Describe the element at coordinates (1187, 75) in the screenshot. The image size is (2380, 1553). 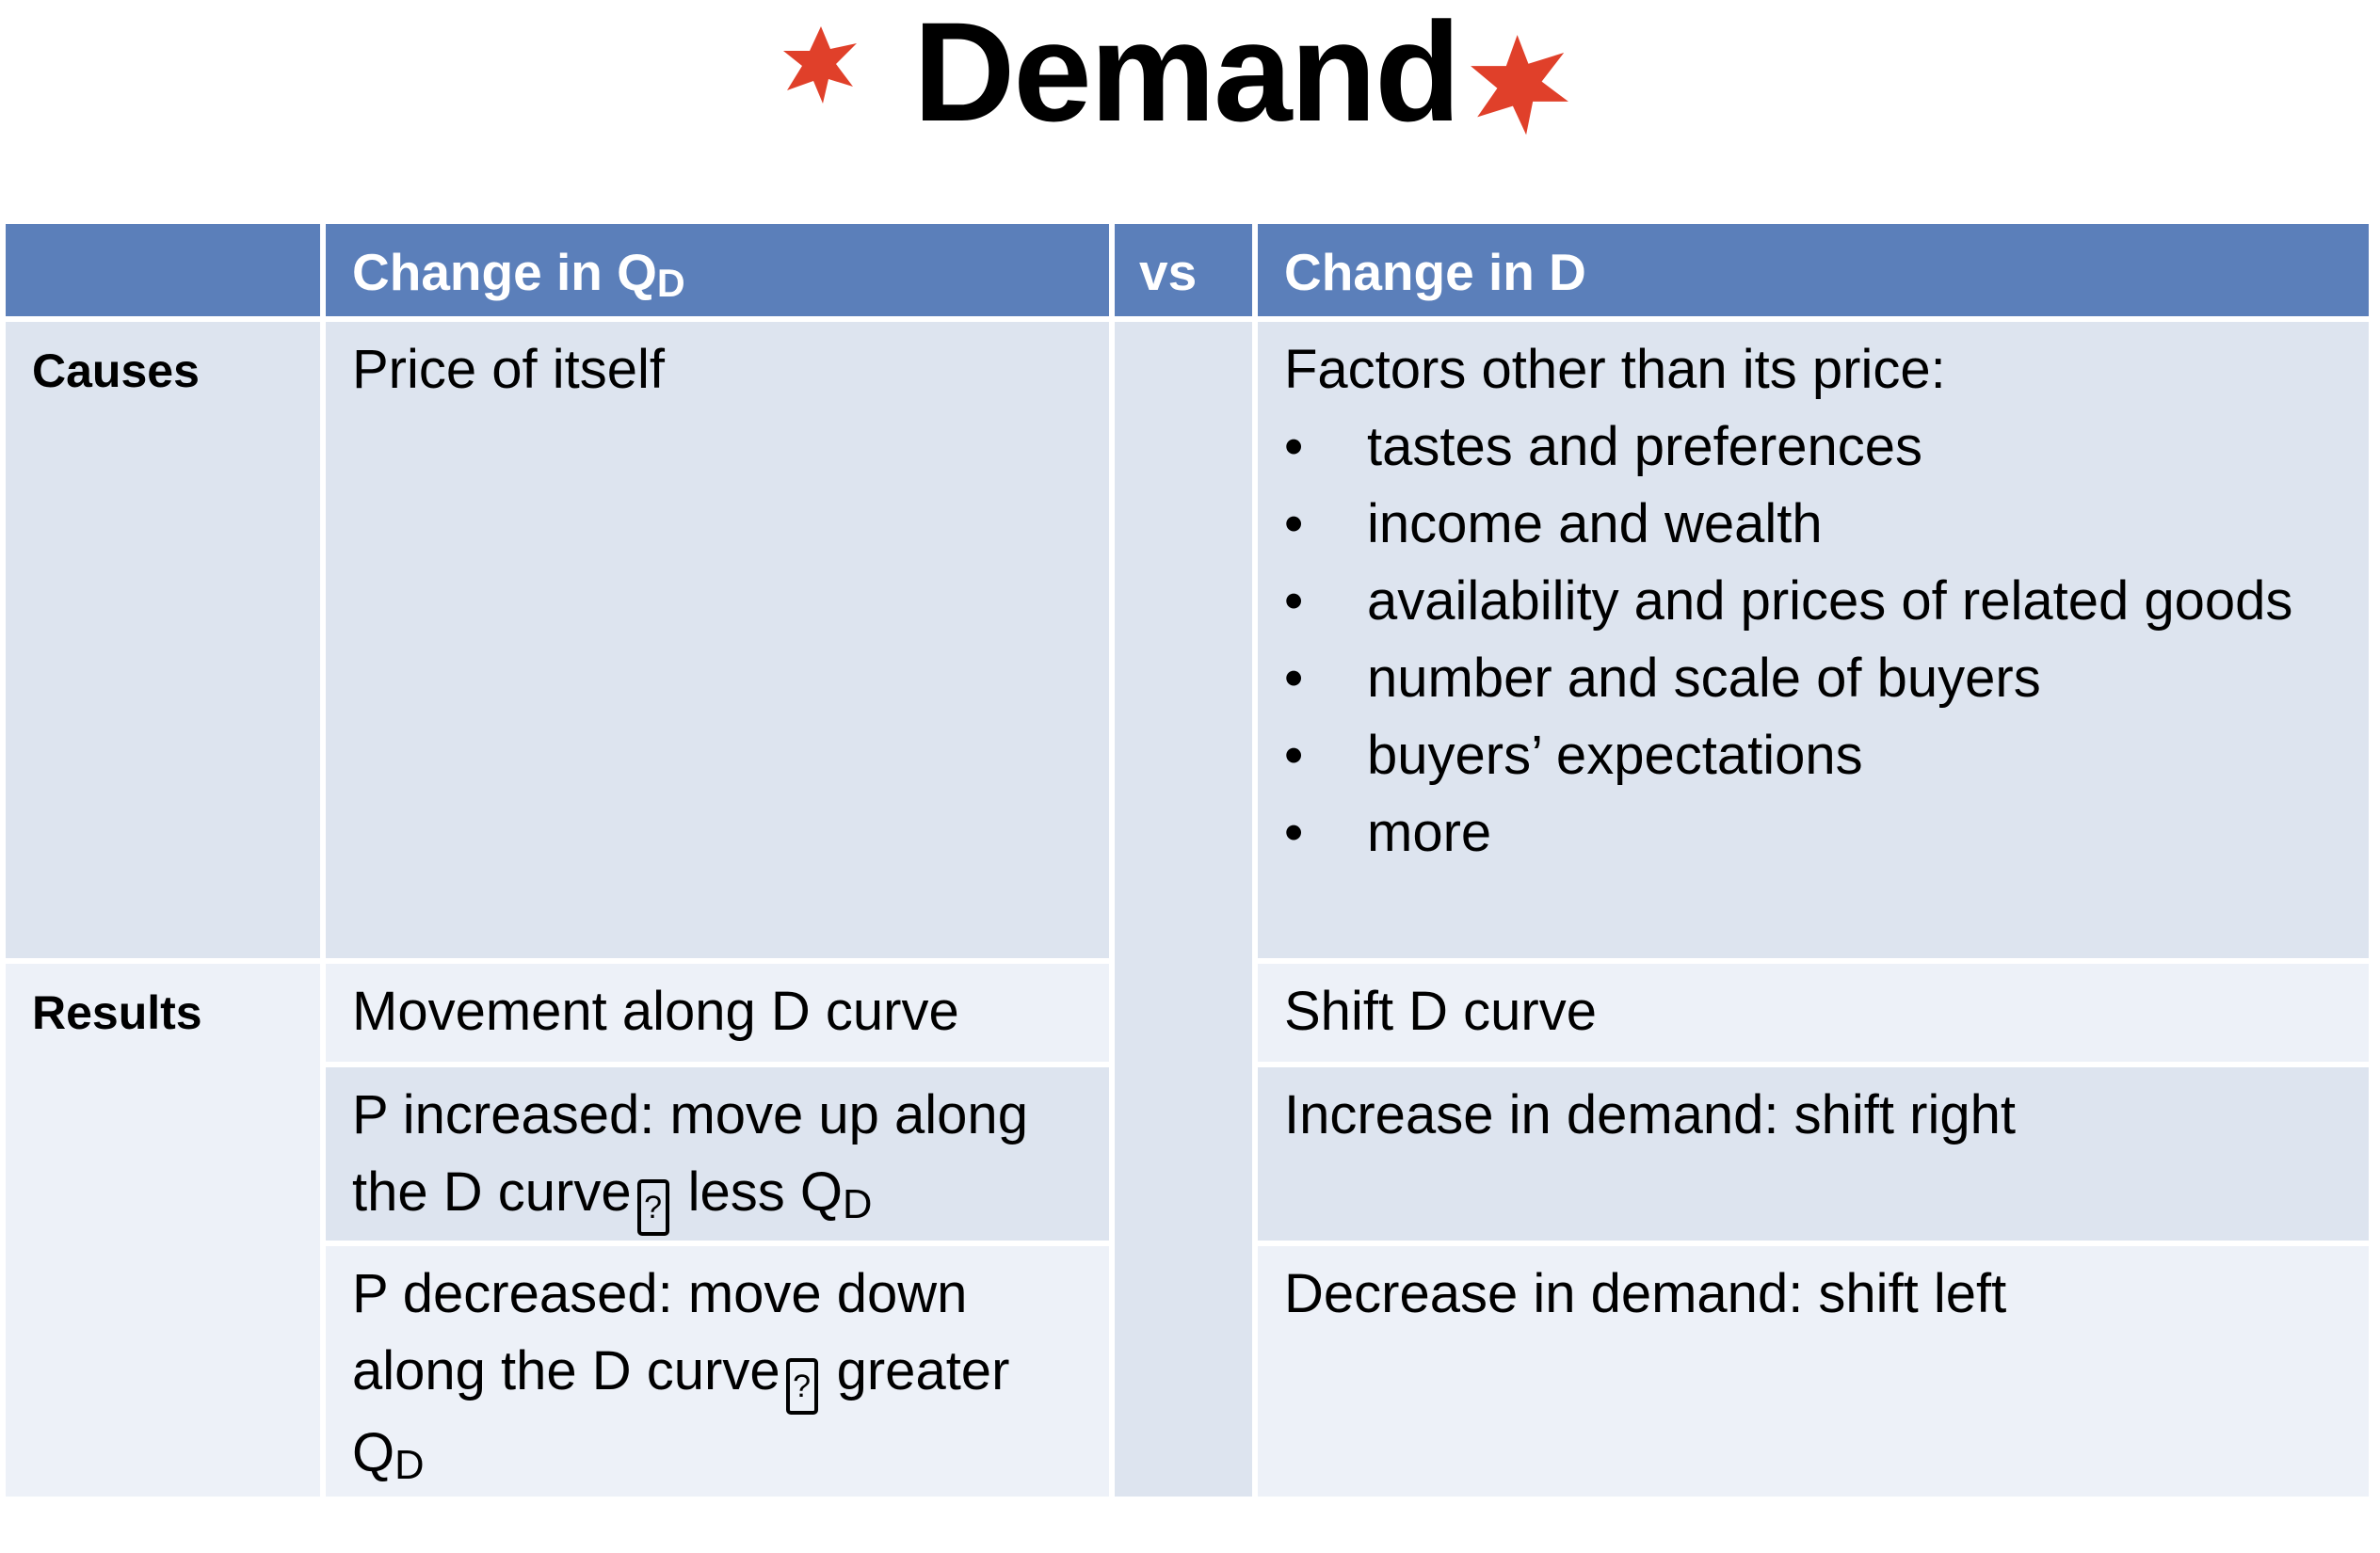
I see `page-title: Demand` at that location.